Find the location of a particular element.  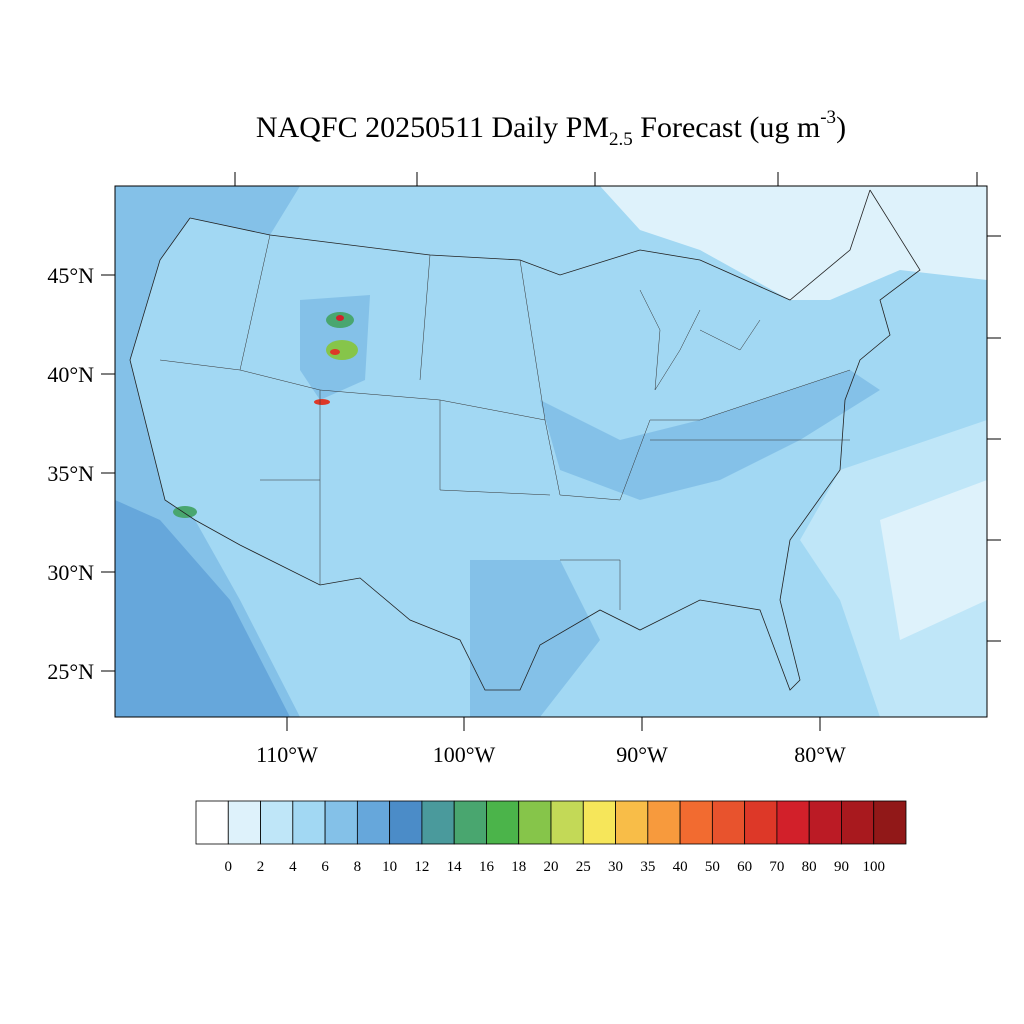

colorbar-label: 16 is located at coordinates (487, 867).